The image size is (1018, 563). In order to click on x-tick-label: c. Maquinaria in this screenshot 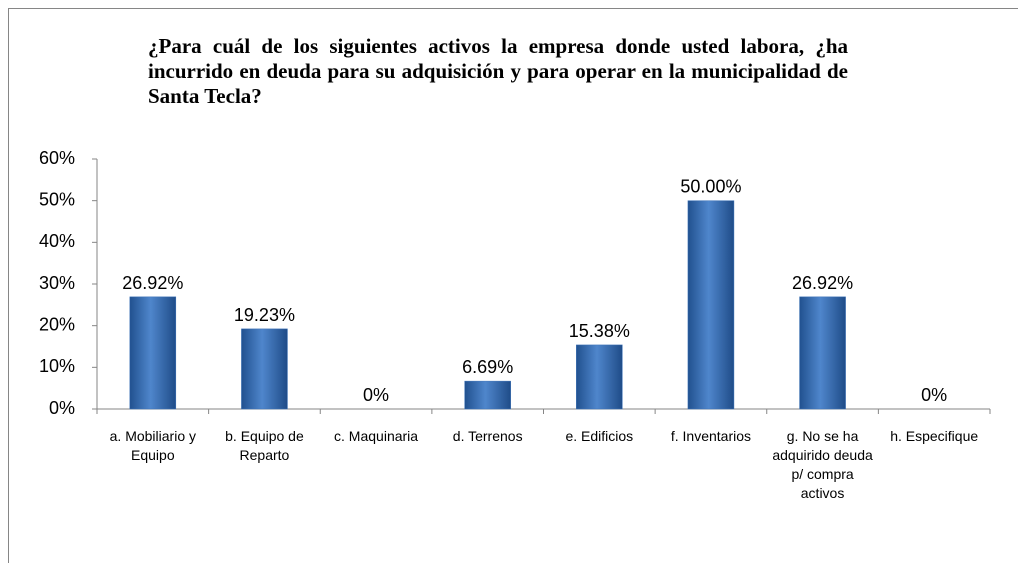, I will do `click(376, 436)`.